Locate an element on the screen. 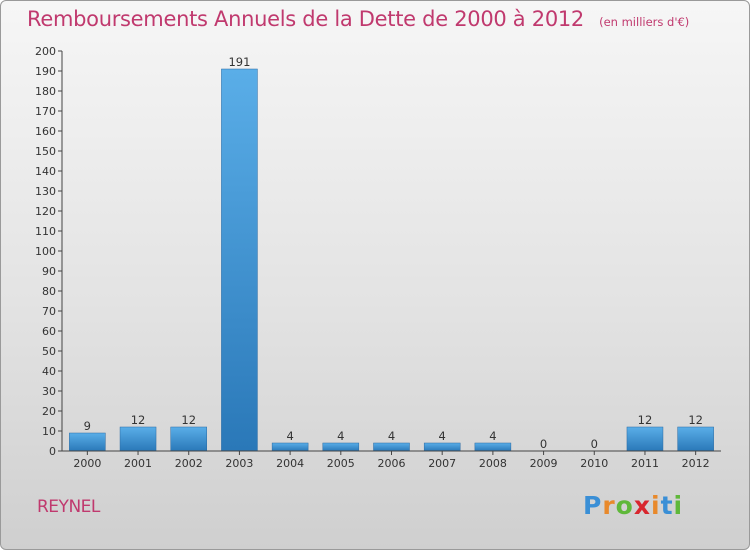  y-tick-label: 0 is located at coordinates (52, 451).